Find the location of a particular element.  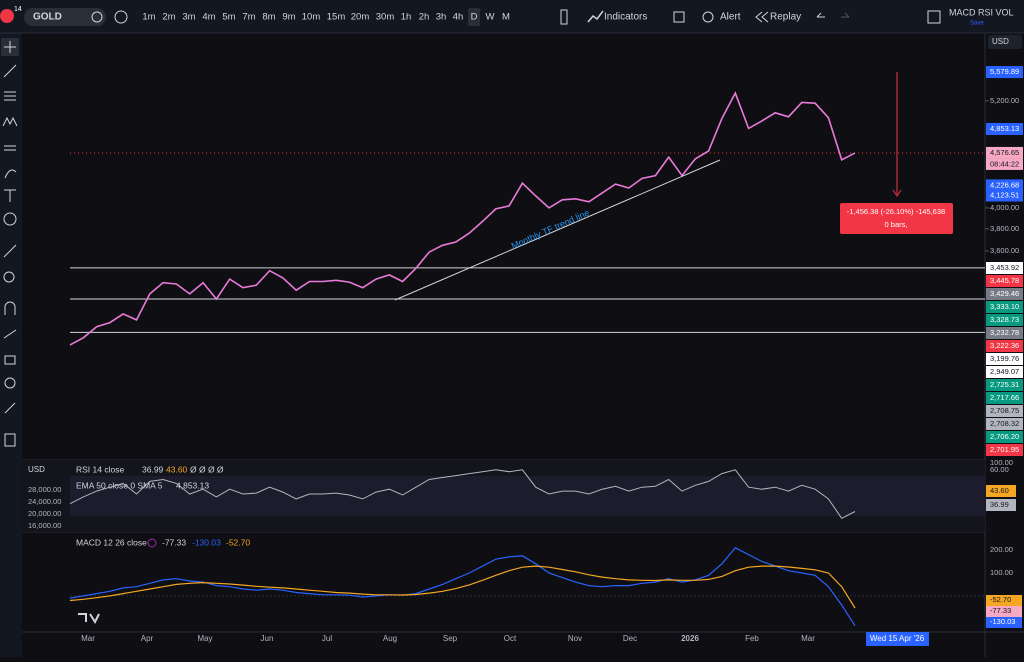

tool-emoji is located at coordinates (10, 219).